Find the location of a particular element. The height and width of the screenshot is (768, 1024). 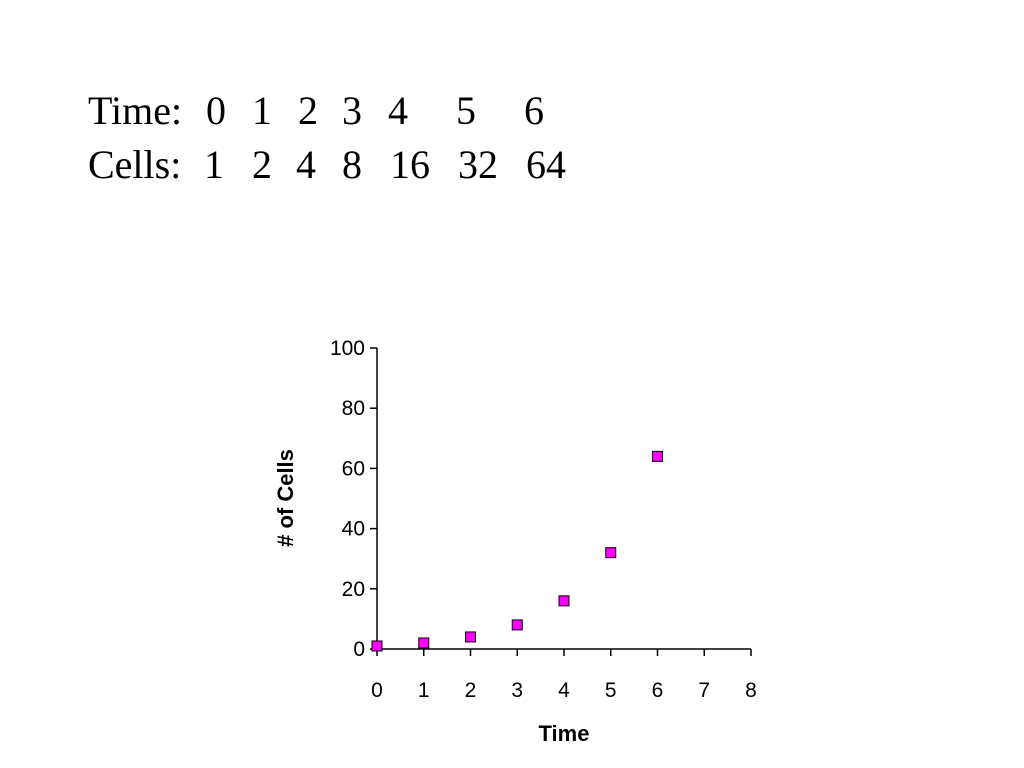

x-axis-title: Time is located at coordinates (564, 733).